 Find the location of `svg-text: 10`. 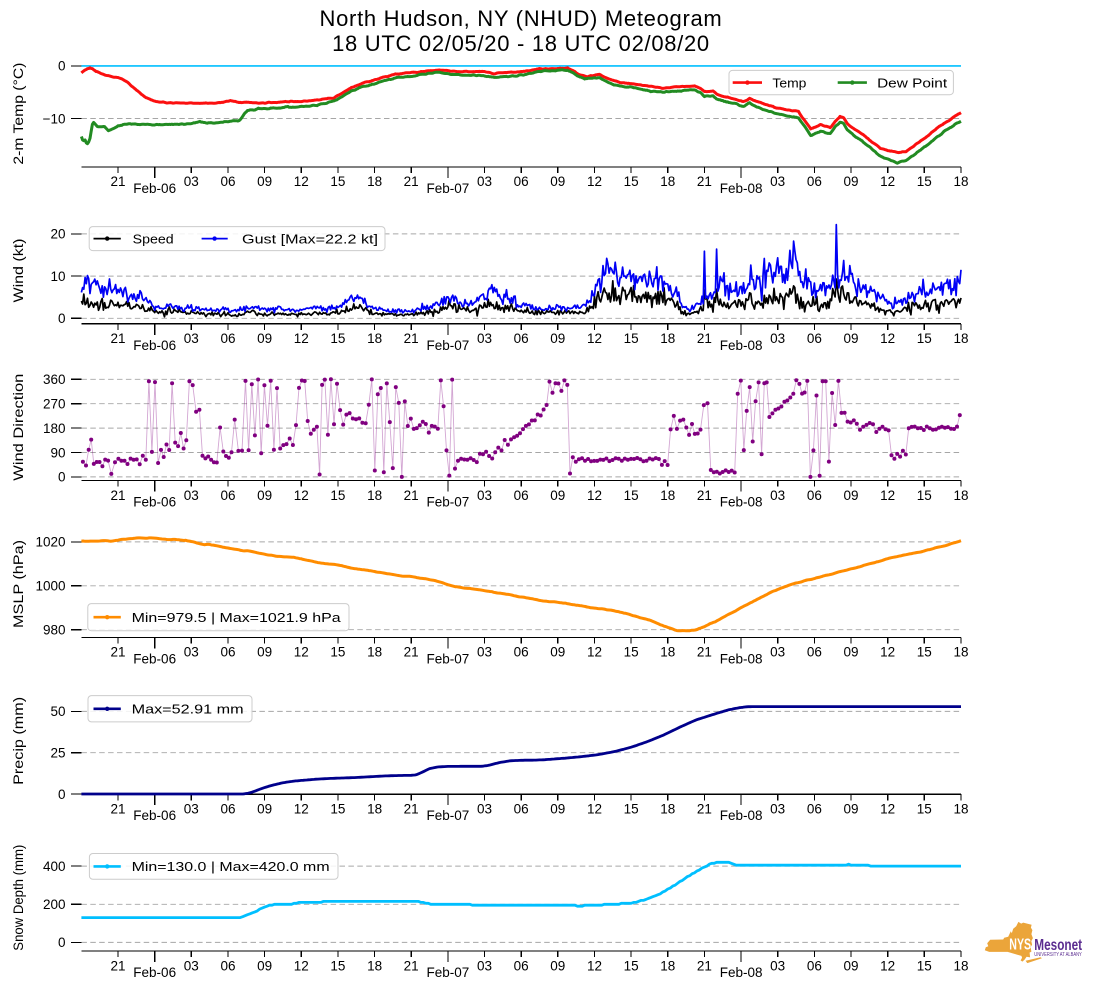

svg-text: 10 is located at coordinates (57, 276).